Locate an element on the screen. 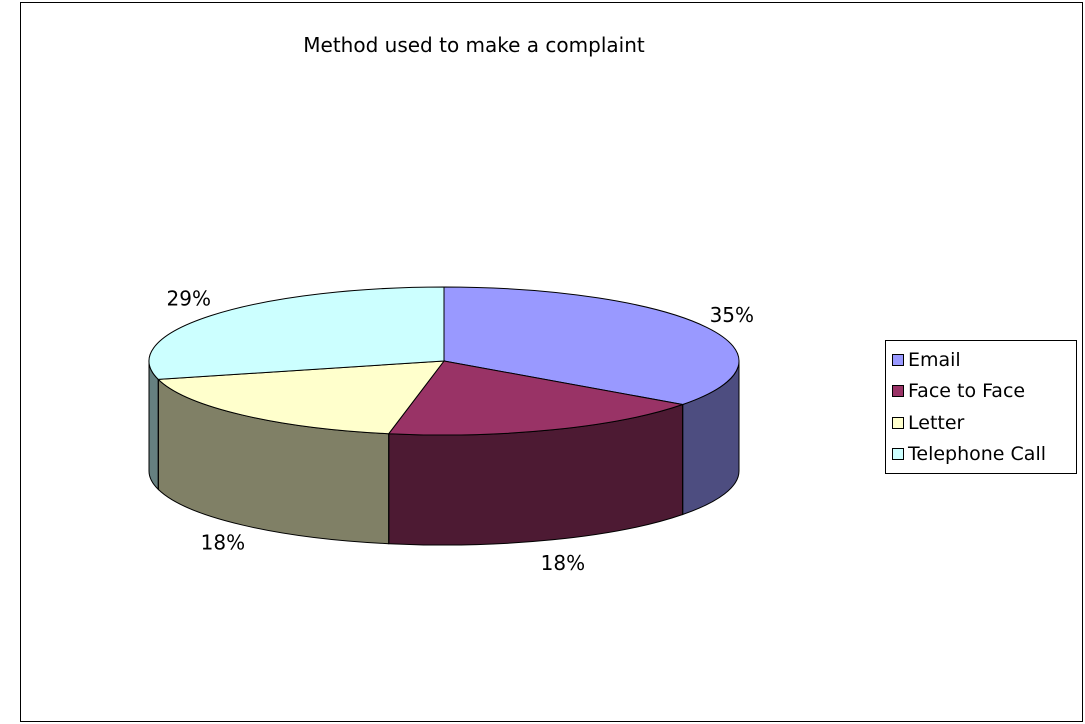  data-label-face-to-face: 18% is located at coordinates (563, 563).